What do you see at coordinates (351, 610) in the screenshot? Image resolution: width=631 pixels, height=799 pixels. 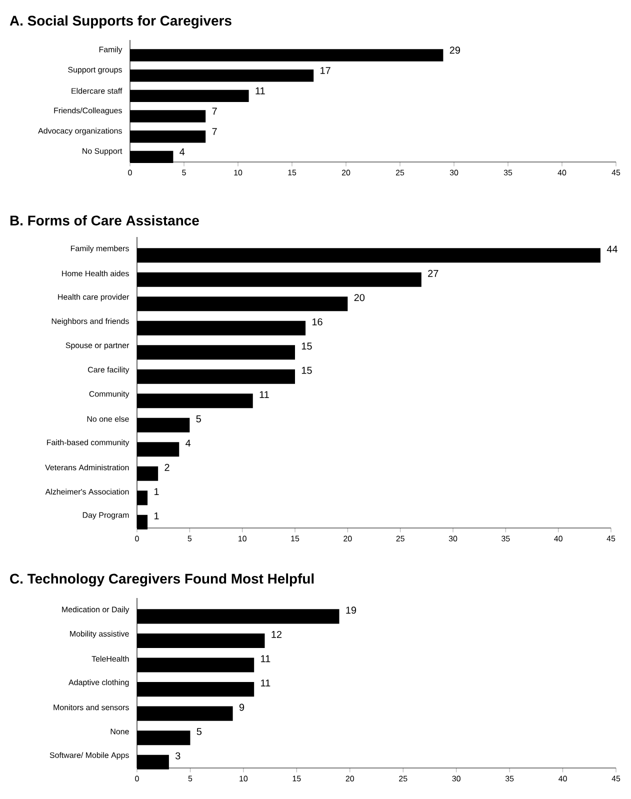 I see `data-label: 19` at bounding box center [351, 610].